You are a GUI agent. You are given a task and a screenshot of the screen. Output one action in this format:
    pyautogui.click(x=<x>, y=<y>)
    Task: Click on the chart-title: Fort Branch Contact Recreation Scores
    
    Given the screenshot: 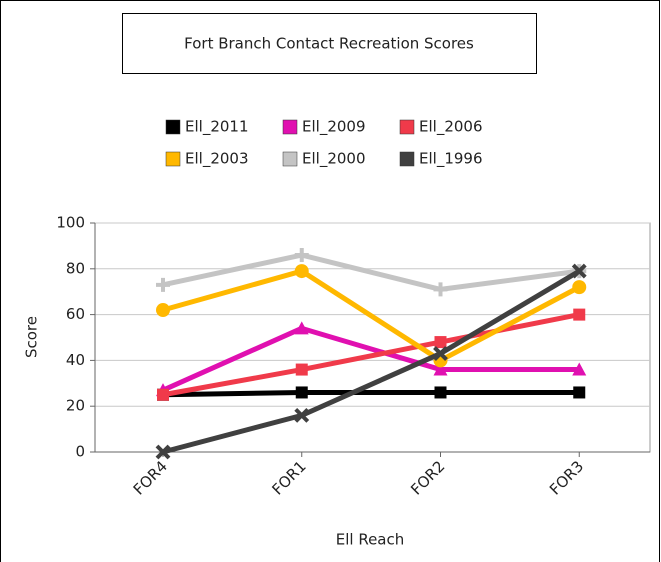 What is the action you would take?
    pyautogui.click(x=329, y=44)
    